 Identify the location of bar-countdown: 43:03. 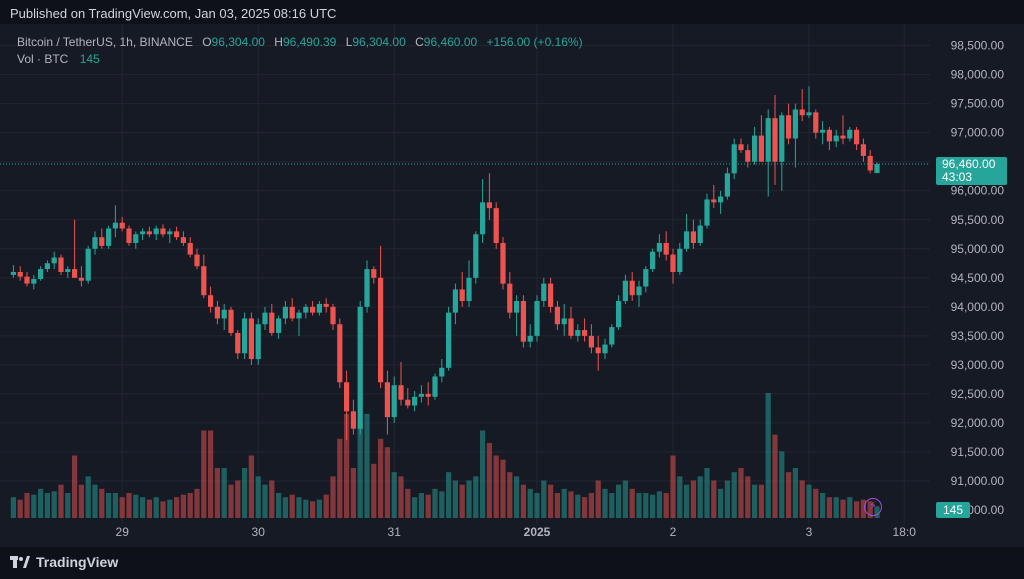
(957, 177).